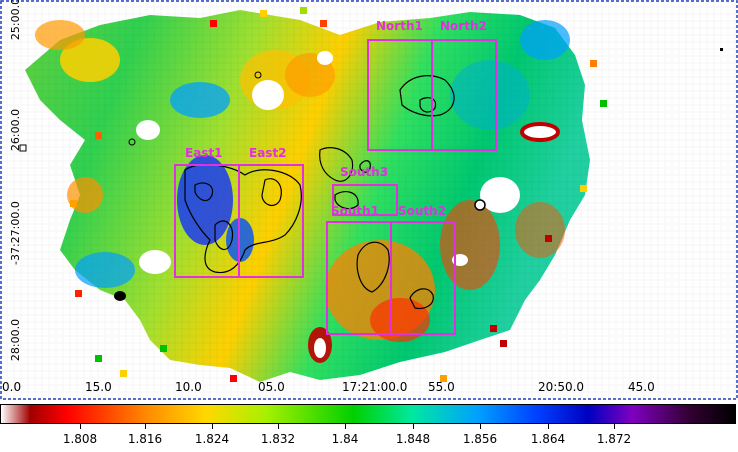  What do you see at coordinates (399, 26) in the screenshot?
I see `region-label-north1: North1` at bounding box center [399, 26].